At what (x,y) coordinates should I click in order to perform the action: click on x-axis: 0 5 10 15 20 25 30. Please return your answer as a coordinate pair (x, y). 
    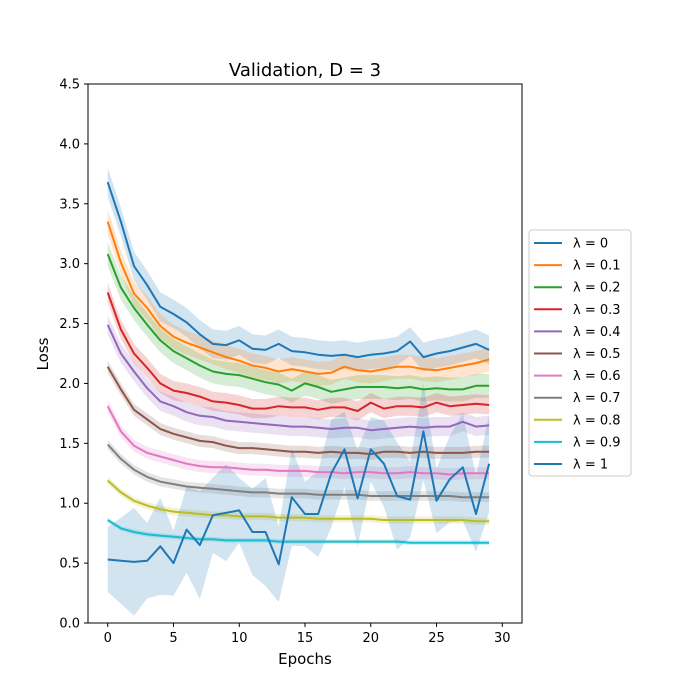
    Looking at the image, I should click on (307, 634).